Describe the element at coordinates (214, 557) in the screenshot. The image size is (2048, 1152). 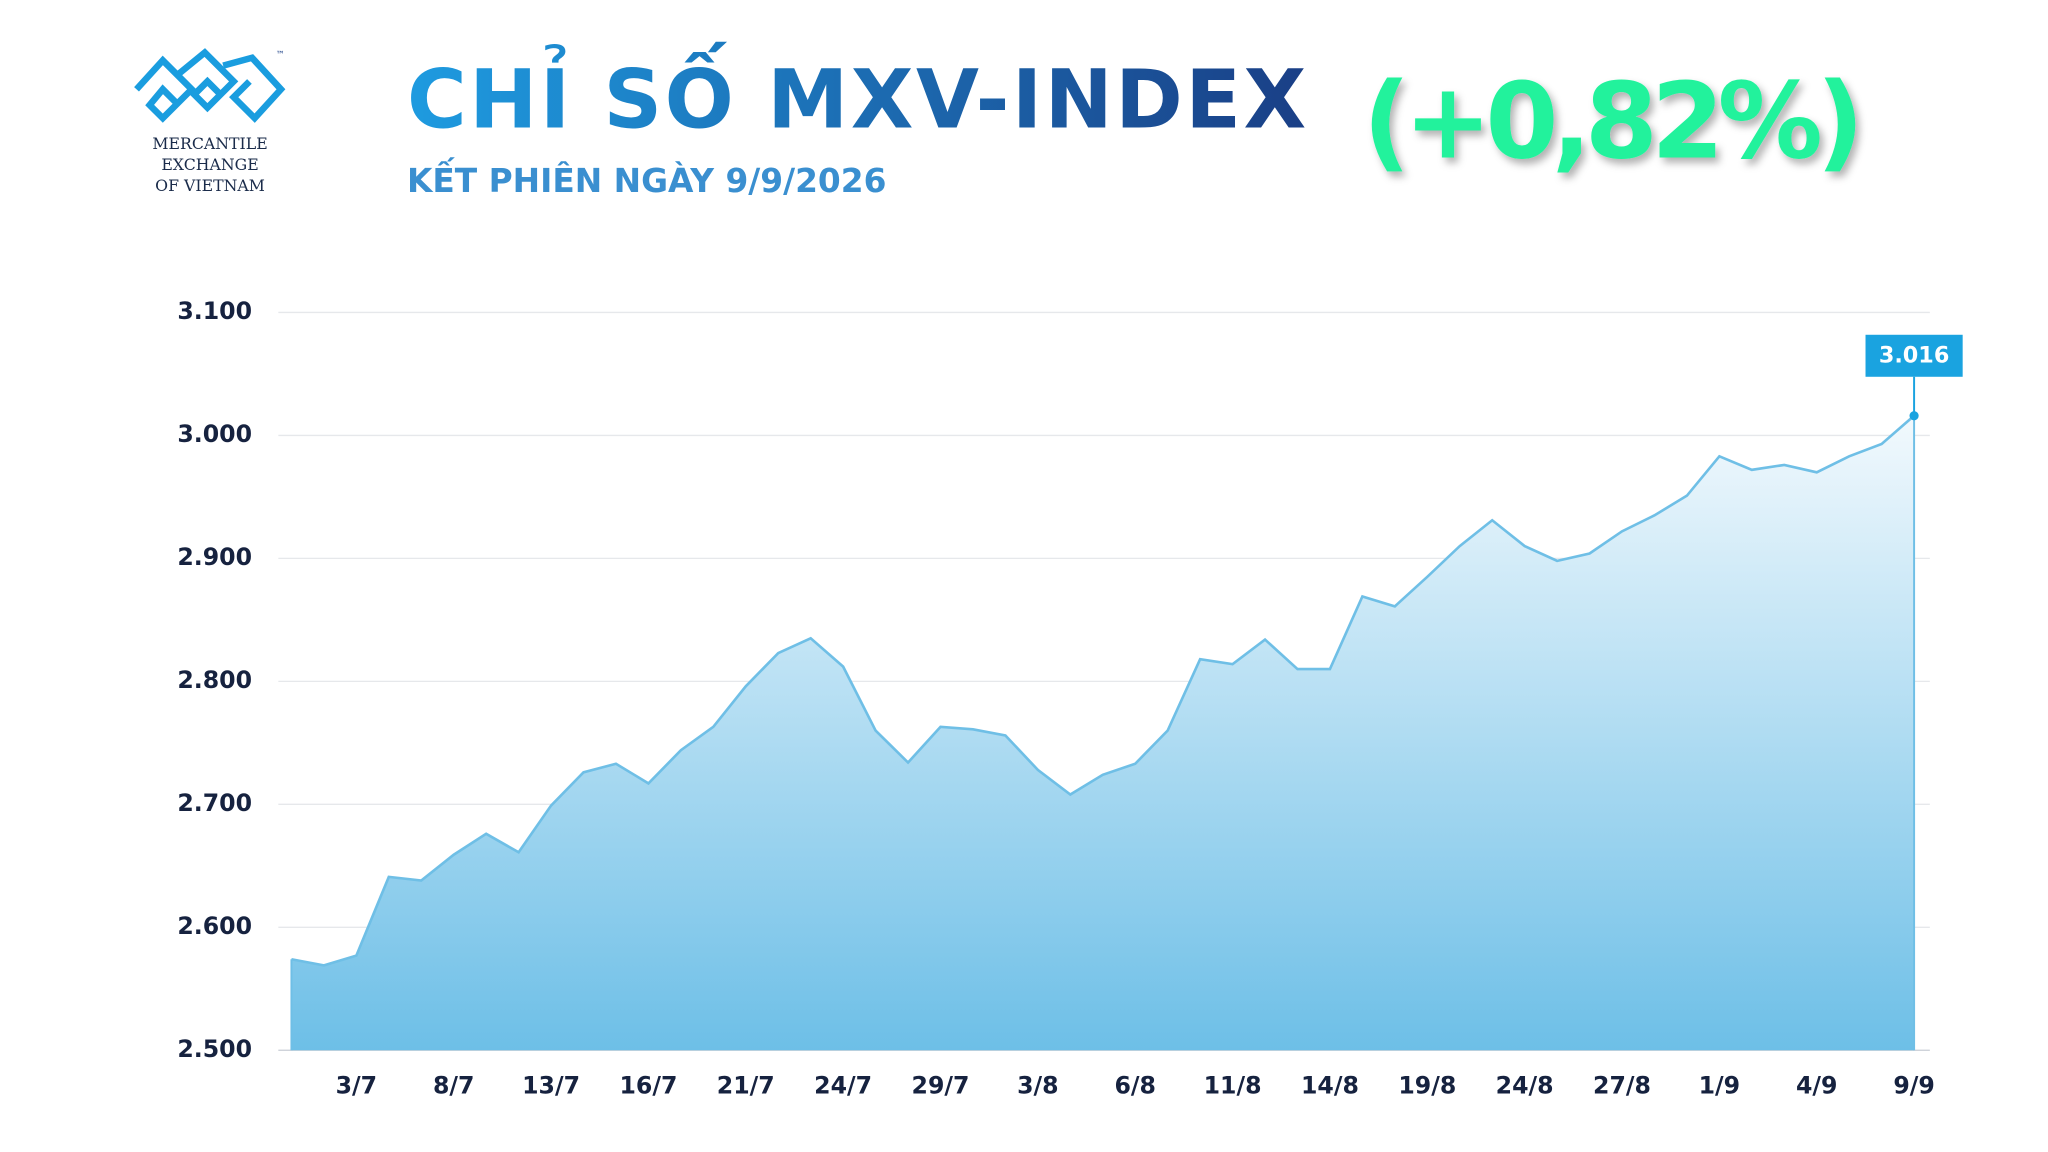
I see `y-tick-label: 2.900` at that location.